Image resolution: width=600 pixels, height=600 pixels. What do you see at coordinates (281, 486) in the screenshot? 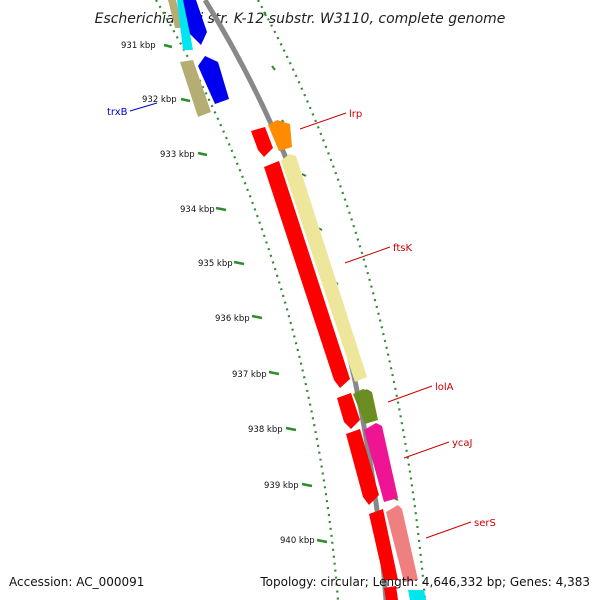
I see `tick-label: 939 kbp` at bounding box center [281, 486].